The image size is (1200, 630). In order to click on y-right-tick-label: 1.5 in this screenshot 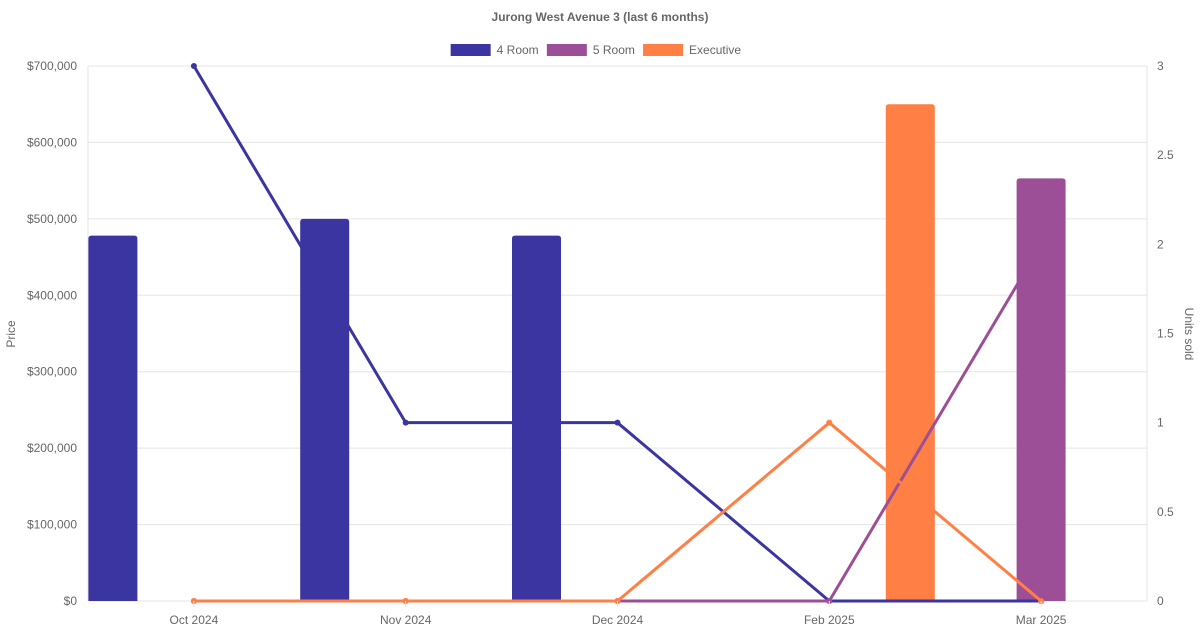, I will do `click(1165, 334)`.